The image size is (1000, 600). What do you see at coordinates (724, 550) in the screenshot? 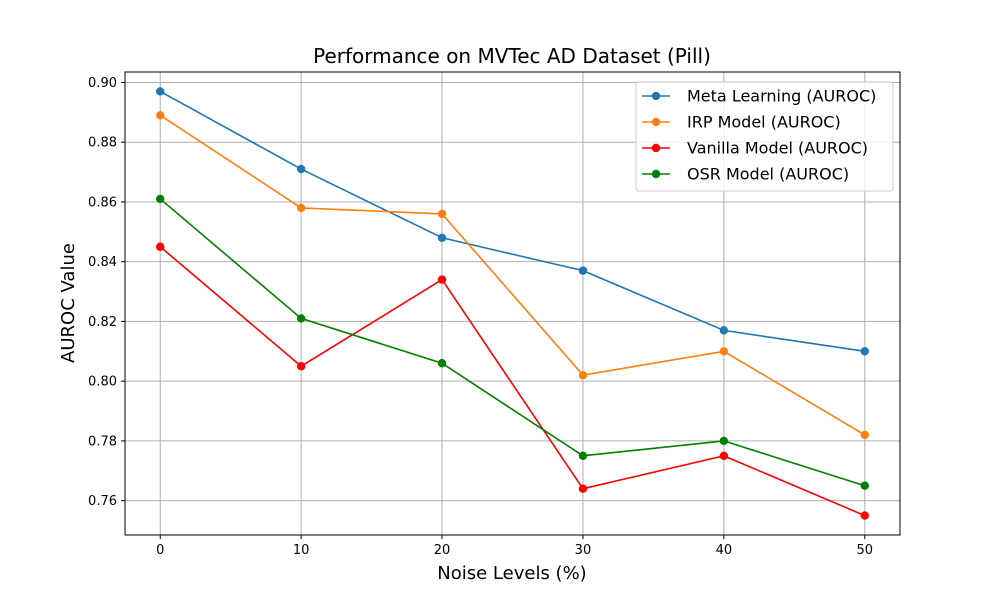
I see `x-tick-label: 40` at bounding box center [724, 550].